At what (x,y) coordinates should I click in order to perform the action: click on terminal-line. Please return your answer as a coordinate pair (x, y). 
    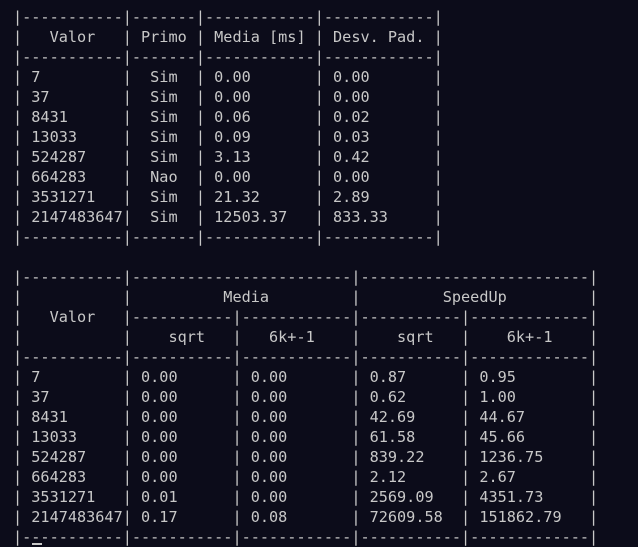
    Looking at the image, I should click on (305, 257).